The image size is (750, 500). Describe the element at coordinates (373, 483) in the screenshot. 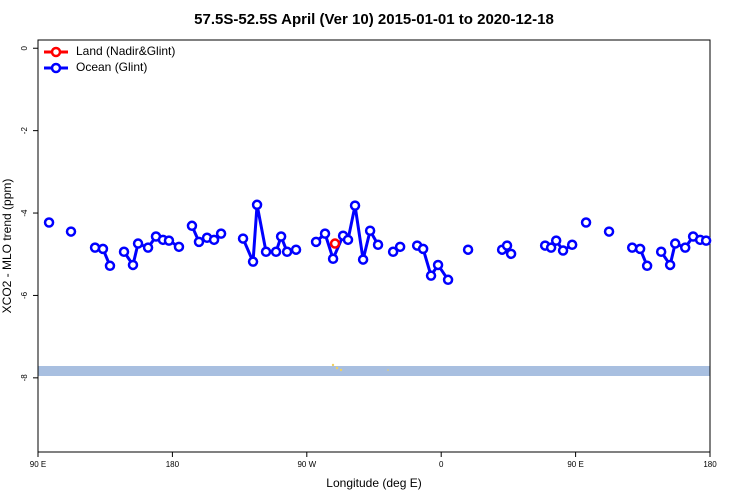

I see `x-axis-label: Longitude (deg E)` at that location.